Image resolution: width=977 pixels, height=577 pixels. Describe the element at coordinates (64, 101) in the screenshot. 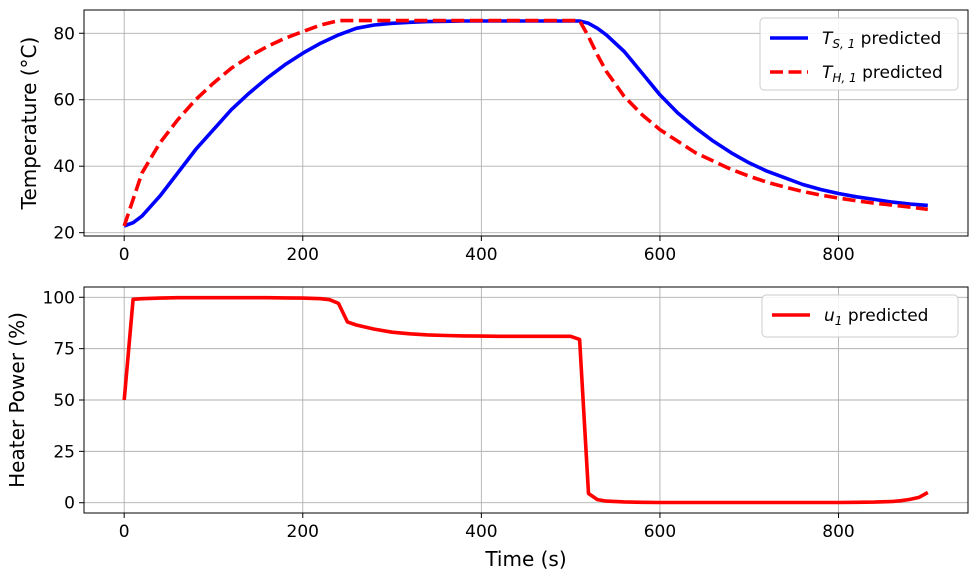

I see `y-tick-label: 60` at that location.